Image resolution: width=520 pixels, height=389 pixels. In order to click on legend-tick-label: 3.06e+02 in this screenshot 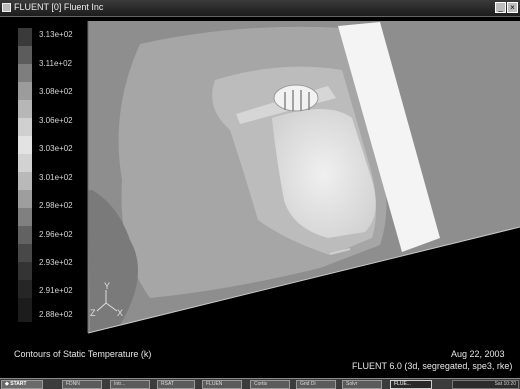, I will do `click(56, 120)`.